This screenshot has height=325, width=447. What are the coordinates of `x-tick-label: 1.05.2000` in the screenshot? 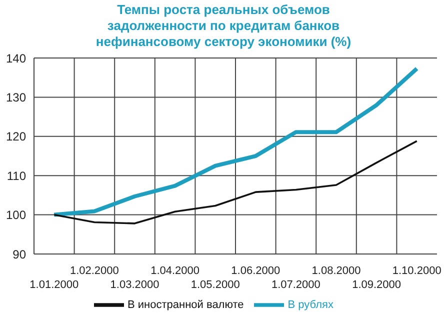 It's located at (215, 285).